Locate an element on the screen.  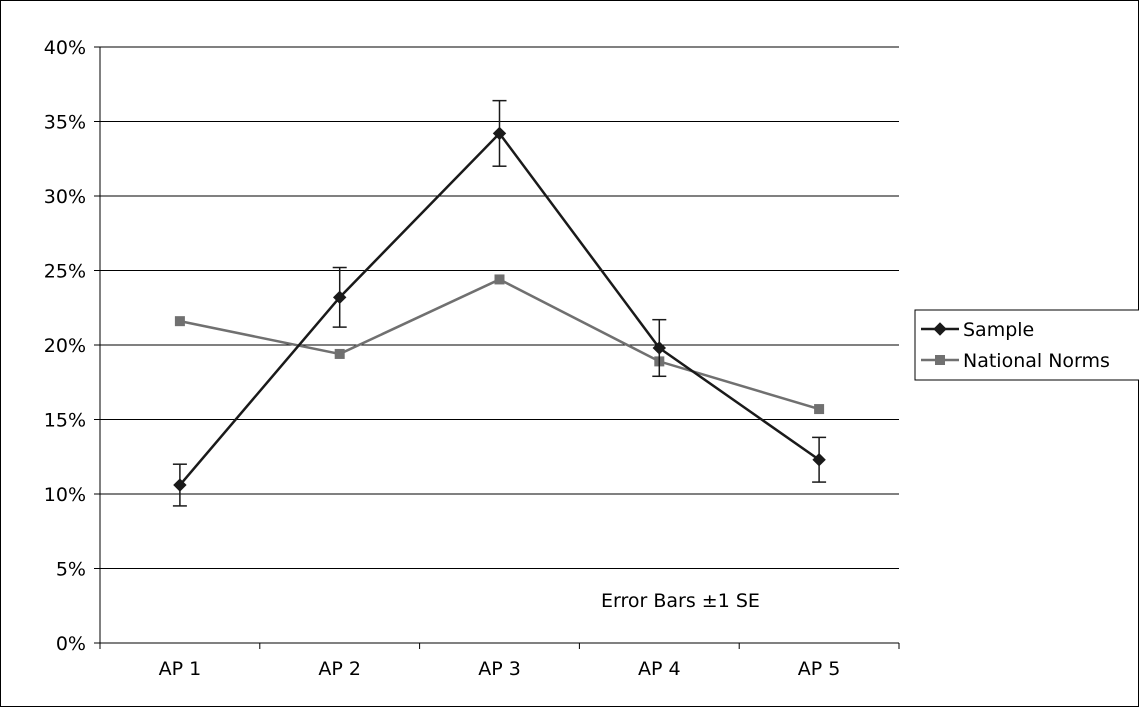
y-tick-labels: 0% 5% 10% 15% 20% 25% 30% 35% 40% is located at coordinates (65, 346).